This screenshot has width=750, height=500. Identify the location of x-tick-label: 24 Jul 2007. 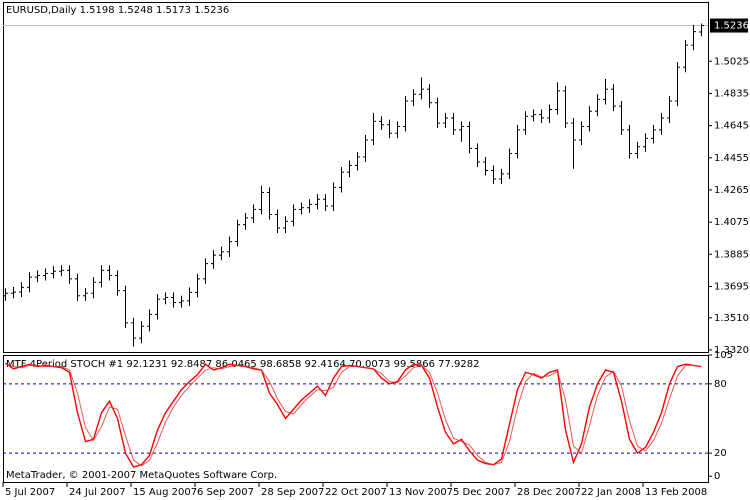
(97, 492).